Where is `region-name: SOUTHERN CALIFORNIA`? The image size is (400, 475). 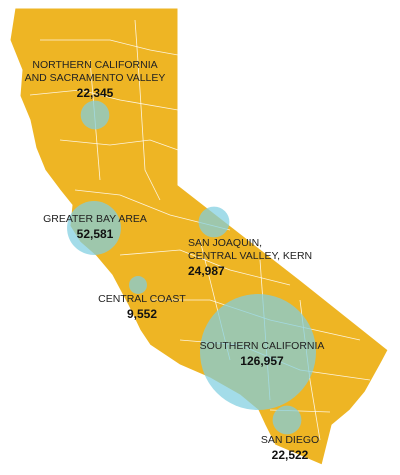
region-name: SOUTHERN CALIFORNIA is located at coordinates (262, 346).